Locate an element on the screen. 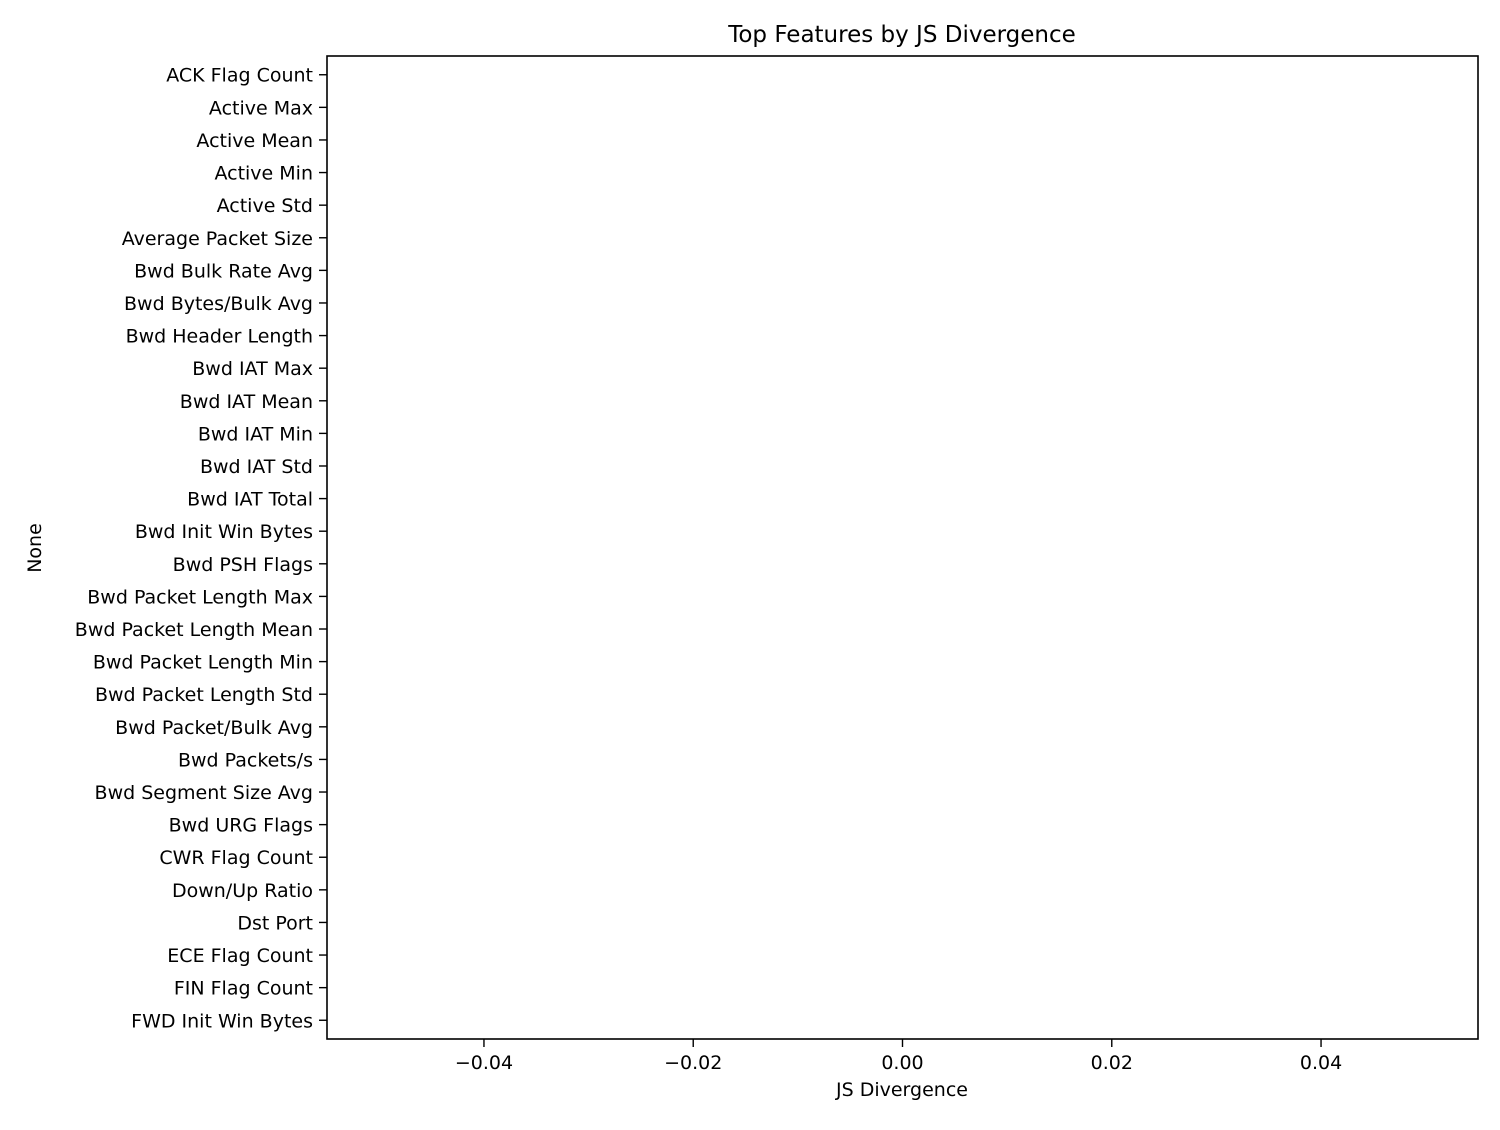  y-tick-label: Active Min is located at coordinates (263, 174).